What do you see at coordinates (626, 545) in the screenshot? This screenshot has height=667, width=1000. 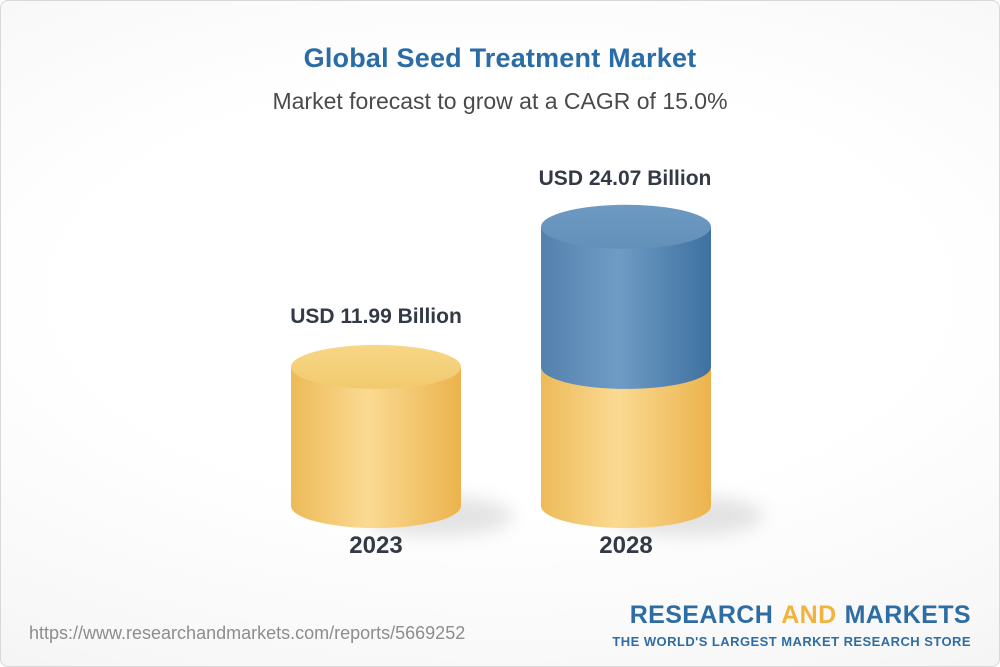 I see `category-label-2028: 2028` at bounding box center [626, 545].